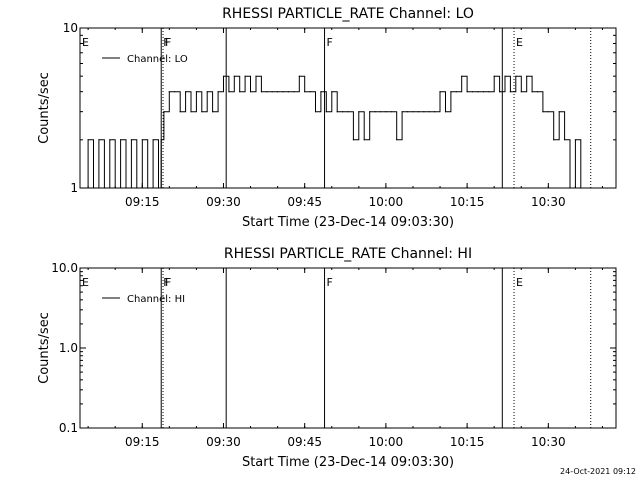 The width and height of the screenshot is (640, 480). I want to click on lo-x-tick-label: 10:00, so click(386, 202).